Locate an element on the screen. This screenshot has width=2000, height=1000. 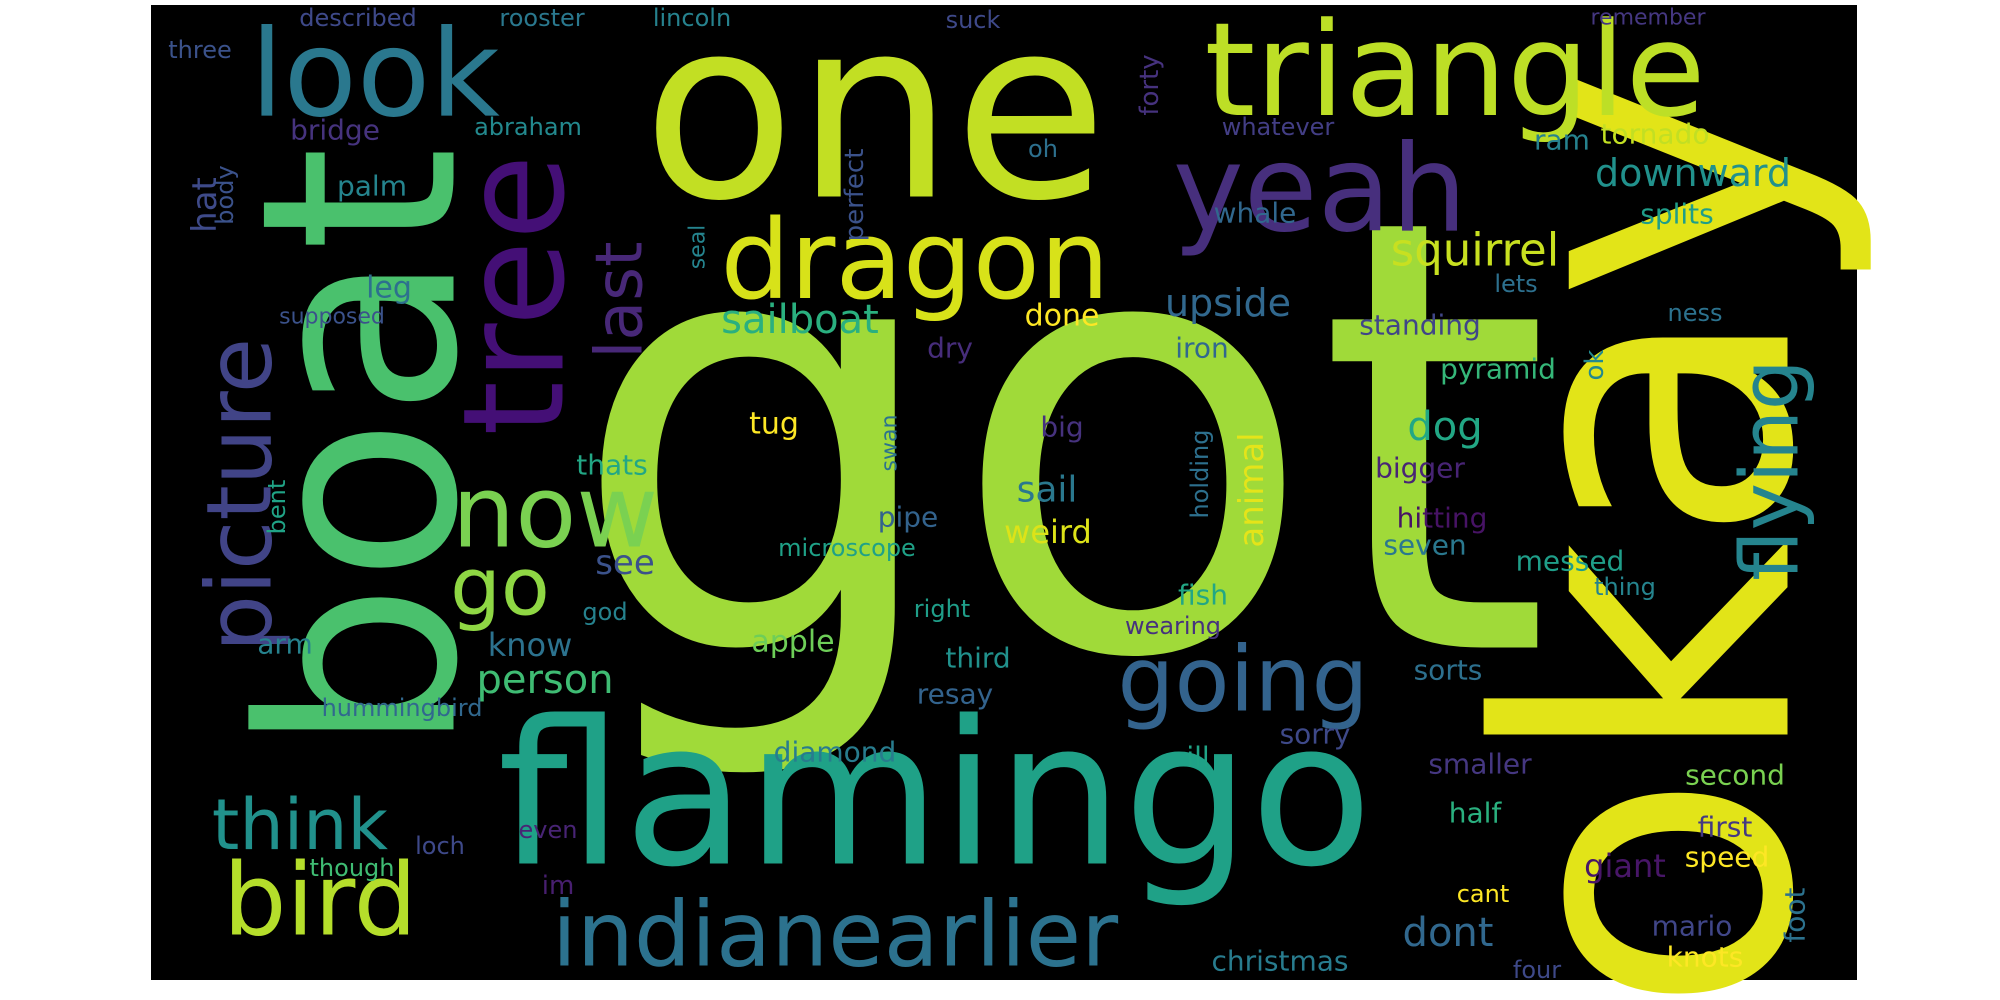
word-person: person is located at coordinates (544, 680).